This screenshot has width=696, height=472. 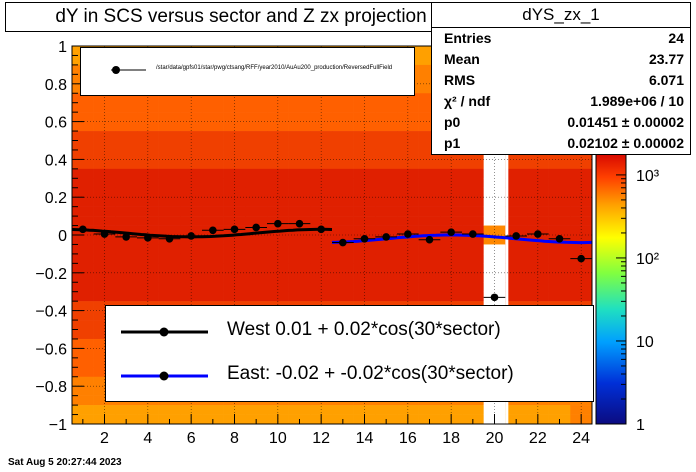 What do you see at coordinates (625, 143) in the screenshot?
I see `stats-value: 0.02102 ± 0.00002` at bounding box center [625, 143].